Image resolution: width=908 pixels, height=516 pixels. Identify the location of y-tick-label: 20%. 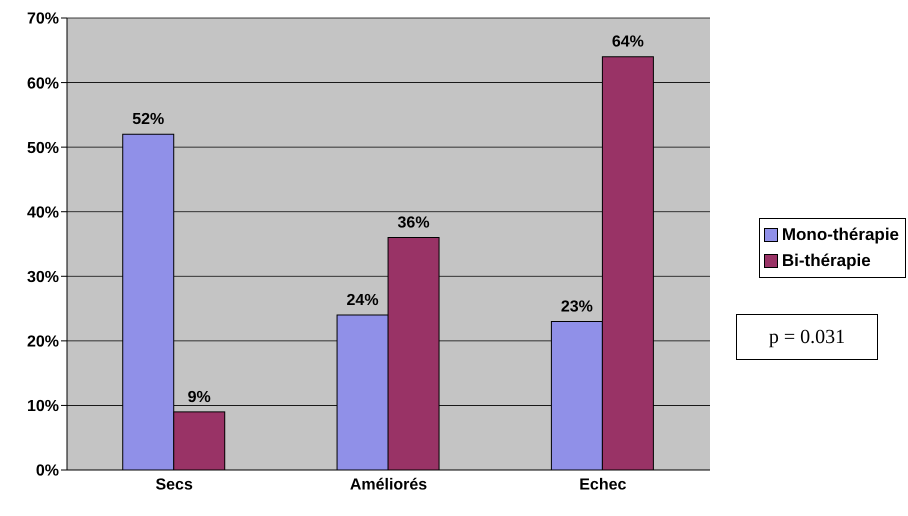
(42, 342).